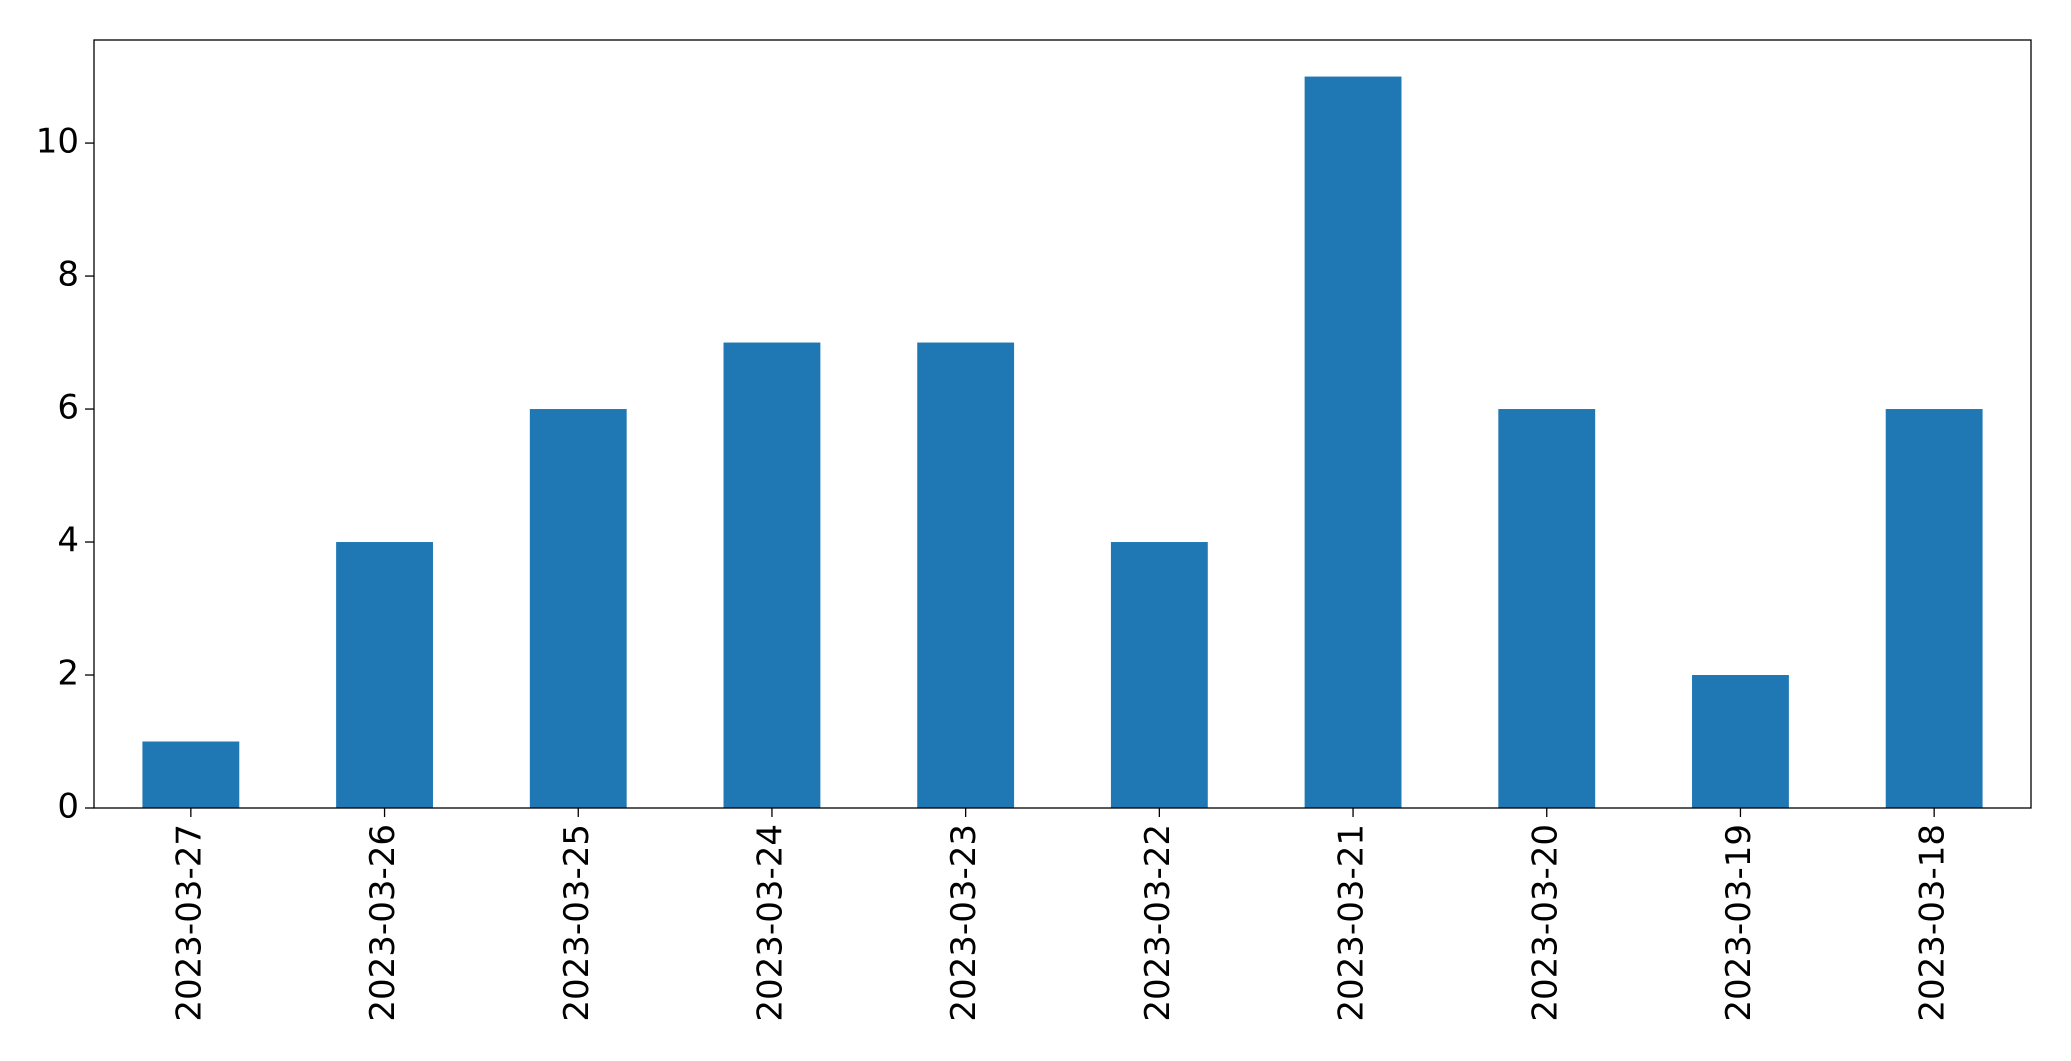 The width and height of the screenshot is (2071, 1061). What do you see at coordinates (57, 142) in the screenshot?
I see `y-tick-label: 10` at bounding box center [57, 142].